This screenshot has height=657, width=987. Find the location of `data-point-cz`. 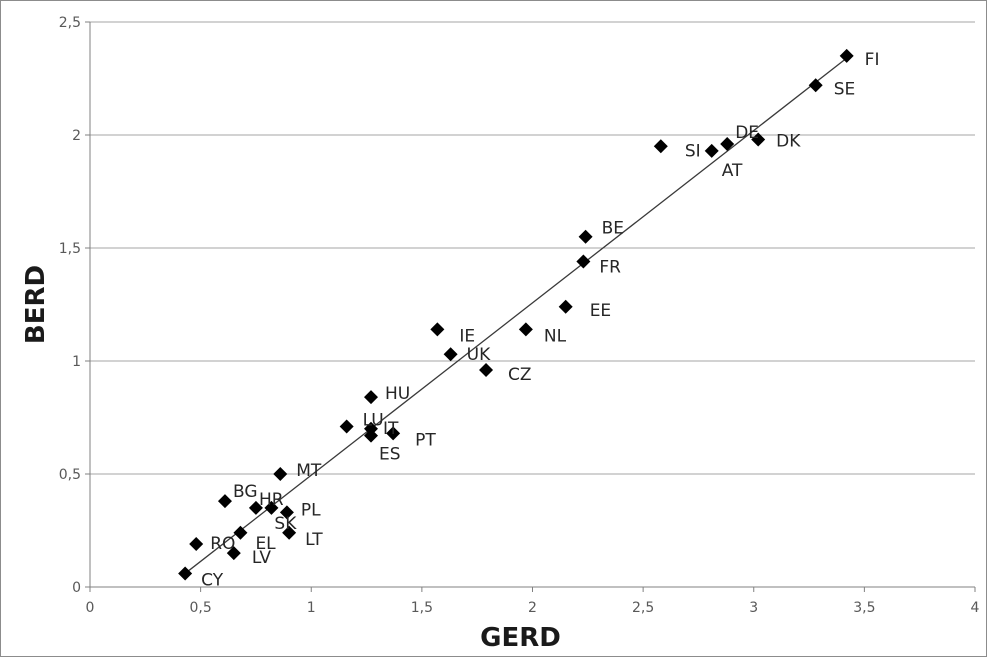

data-point-cz is located at coordinates (486, 370).